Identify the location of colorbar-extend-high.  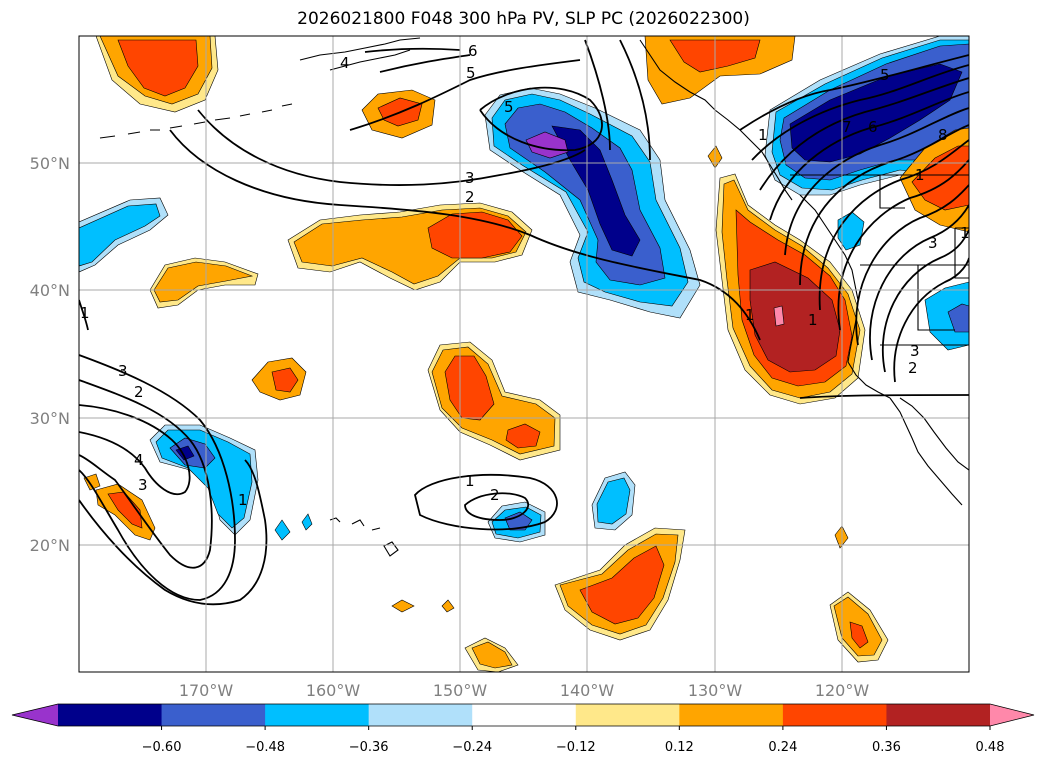
(1012, 715).